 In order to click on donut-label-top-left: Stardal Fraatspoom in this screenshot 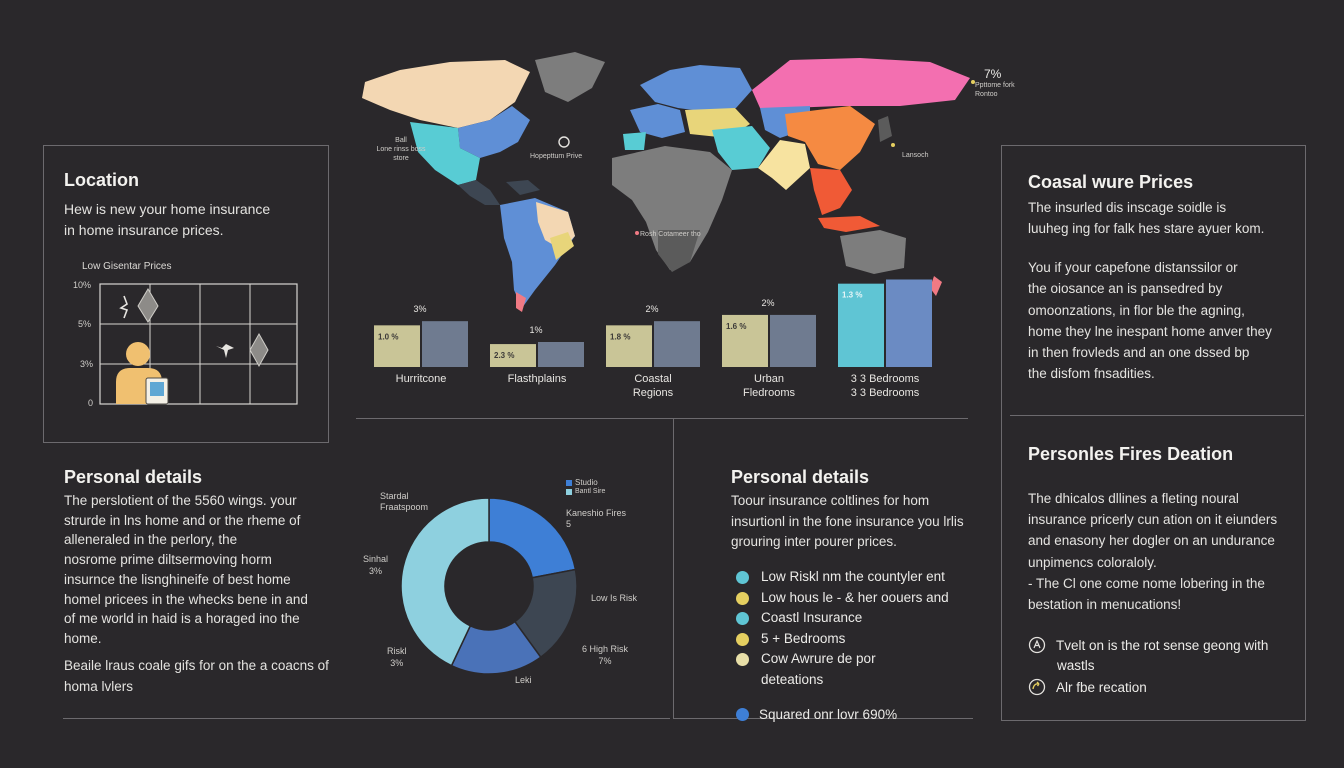, I will do `click(404, 502)`.